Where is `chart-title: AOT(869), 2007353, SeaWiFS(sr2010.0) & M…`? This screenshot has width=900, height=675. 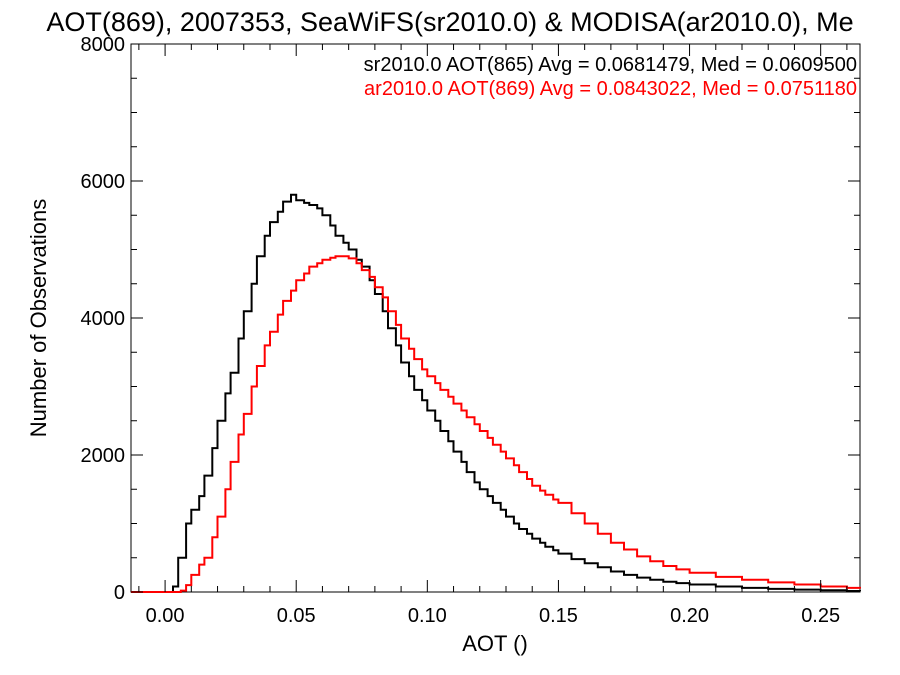
chart-title: AOT(869), 2007353, SeaWiFS(sr2010.0) & M… is located at coordinates (449, 22).